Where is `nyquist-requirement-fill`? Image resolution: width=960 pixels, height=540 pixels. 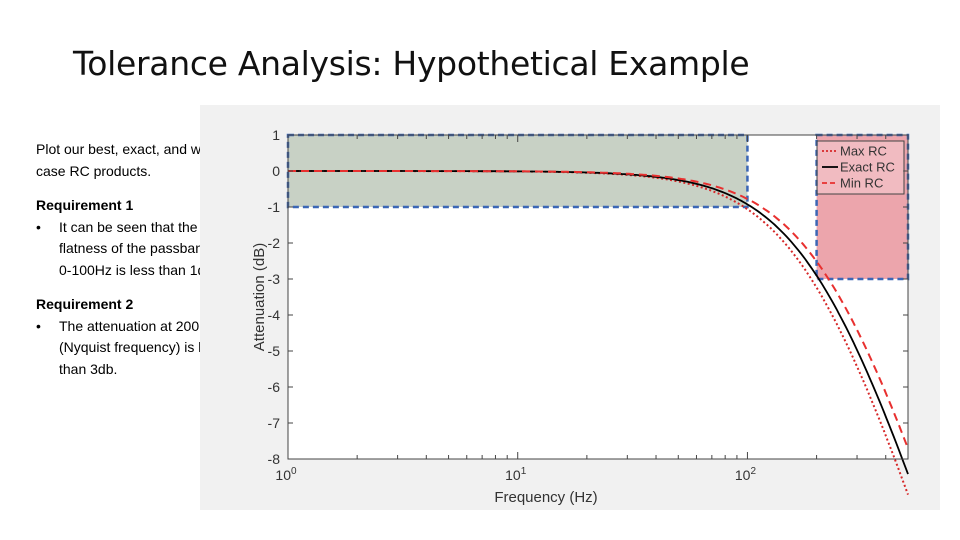 nyquist-requirement-fill is located at coordinates (862, 207).